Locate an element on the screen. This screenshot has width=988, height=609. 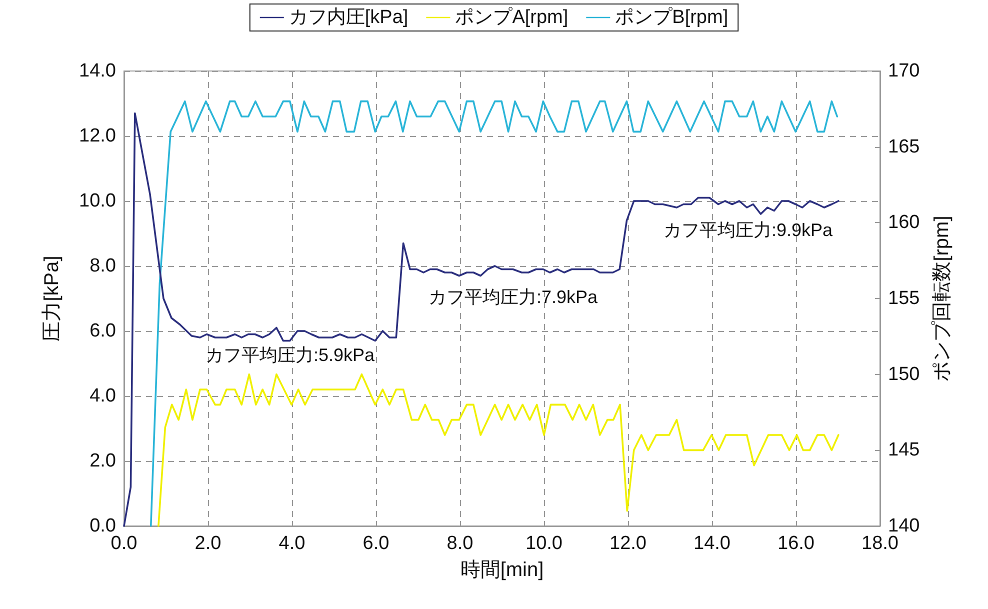
x-tick-label: 12.0 is located at coordinates (628, 543).